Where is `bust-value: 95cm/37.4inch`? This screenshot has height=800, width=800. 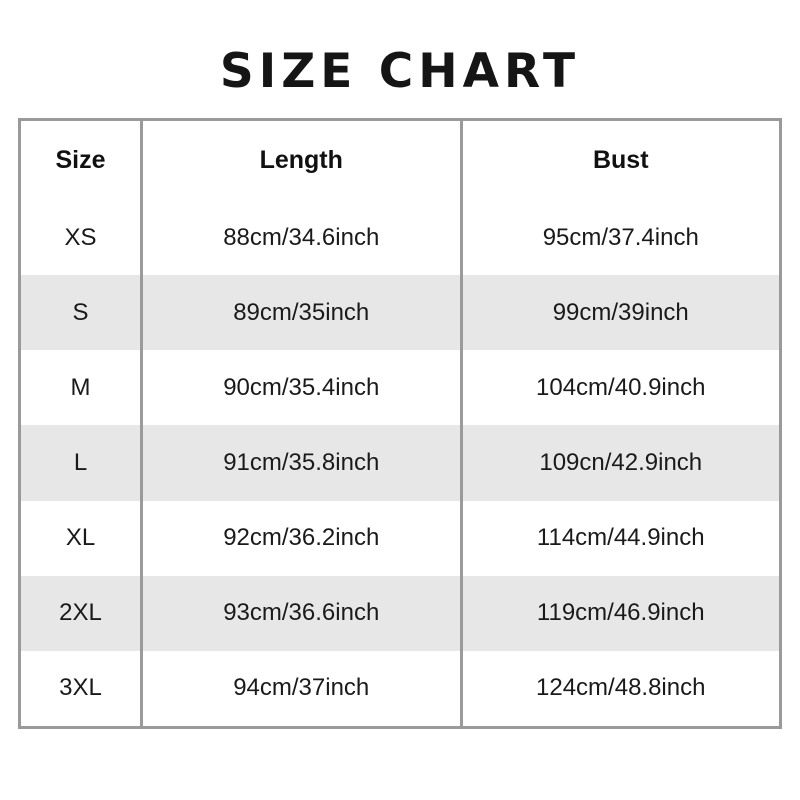 bust-value: 95cm/37.4inch is located at coordinates (619, 238).